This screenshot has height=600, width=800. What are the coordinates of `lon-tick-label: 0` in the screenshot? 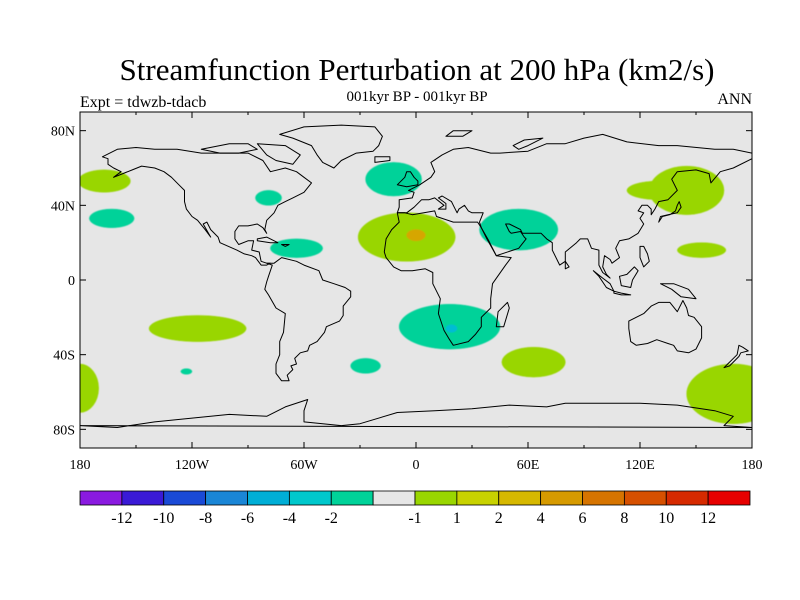 It's located at (416, 465).